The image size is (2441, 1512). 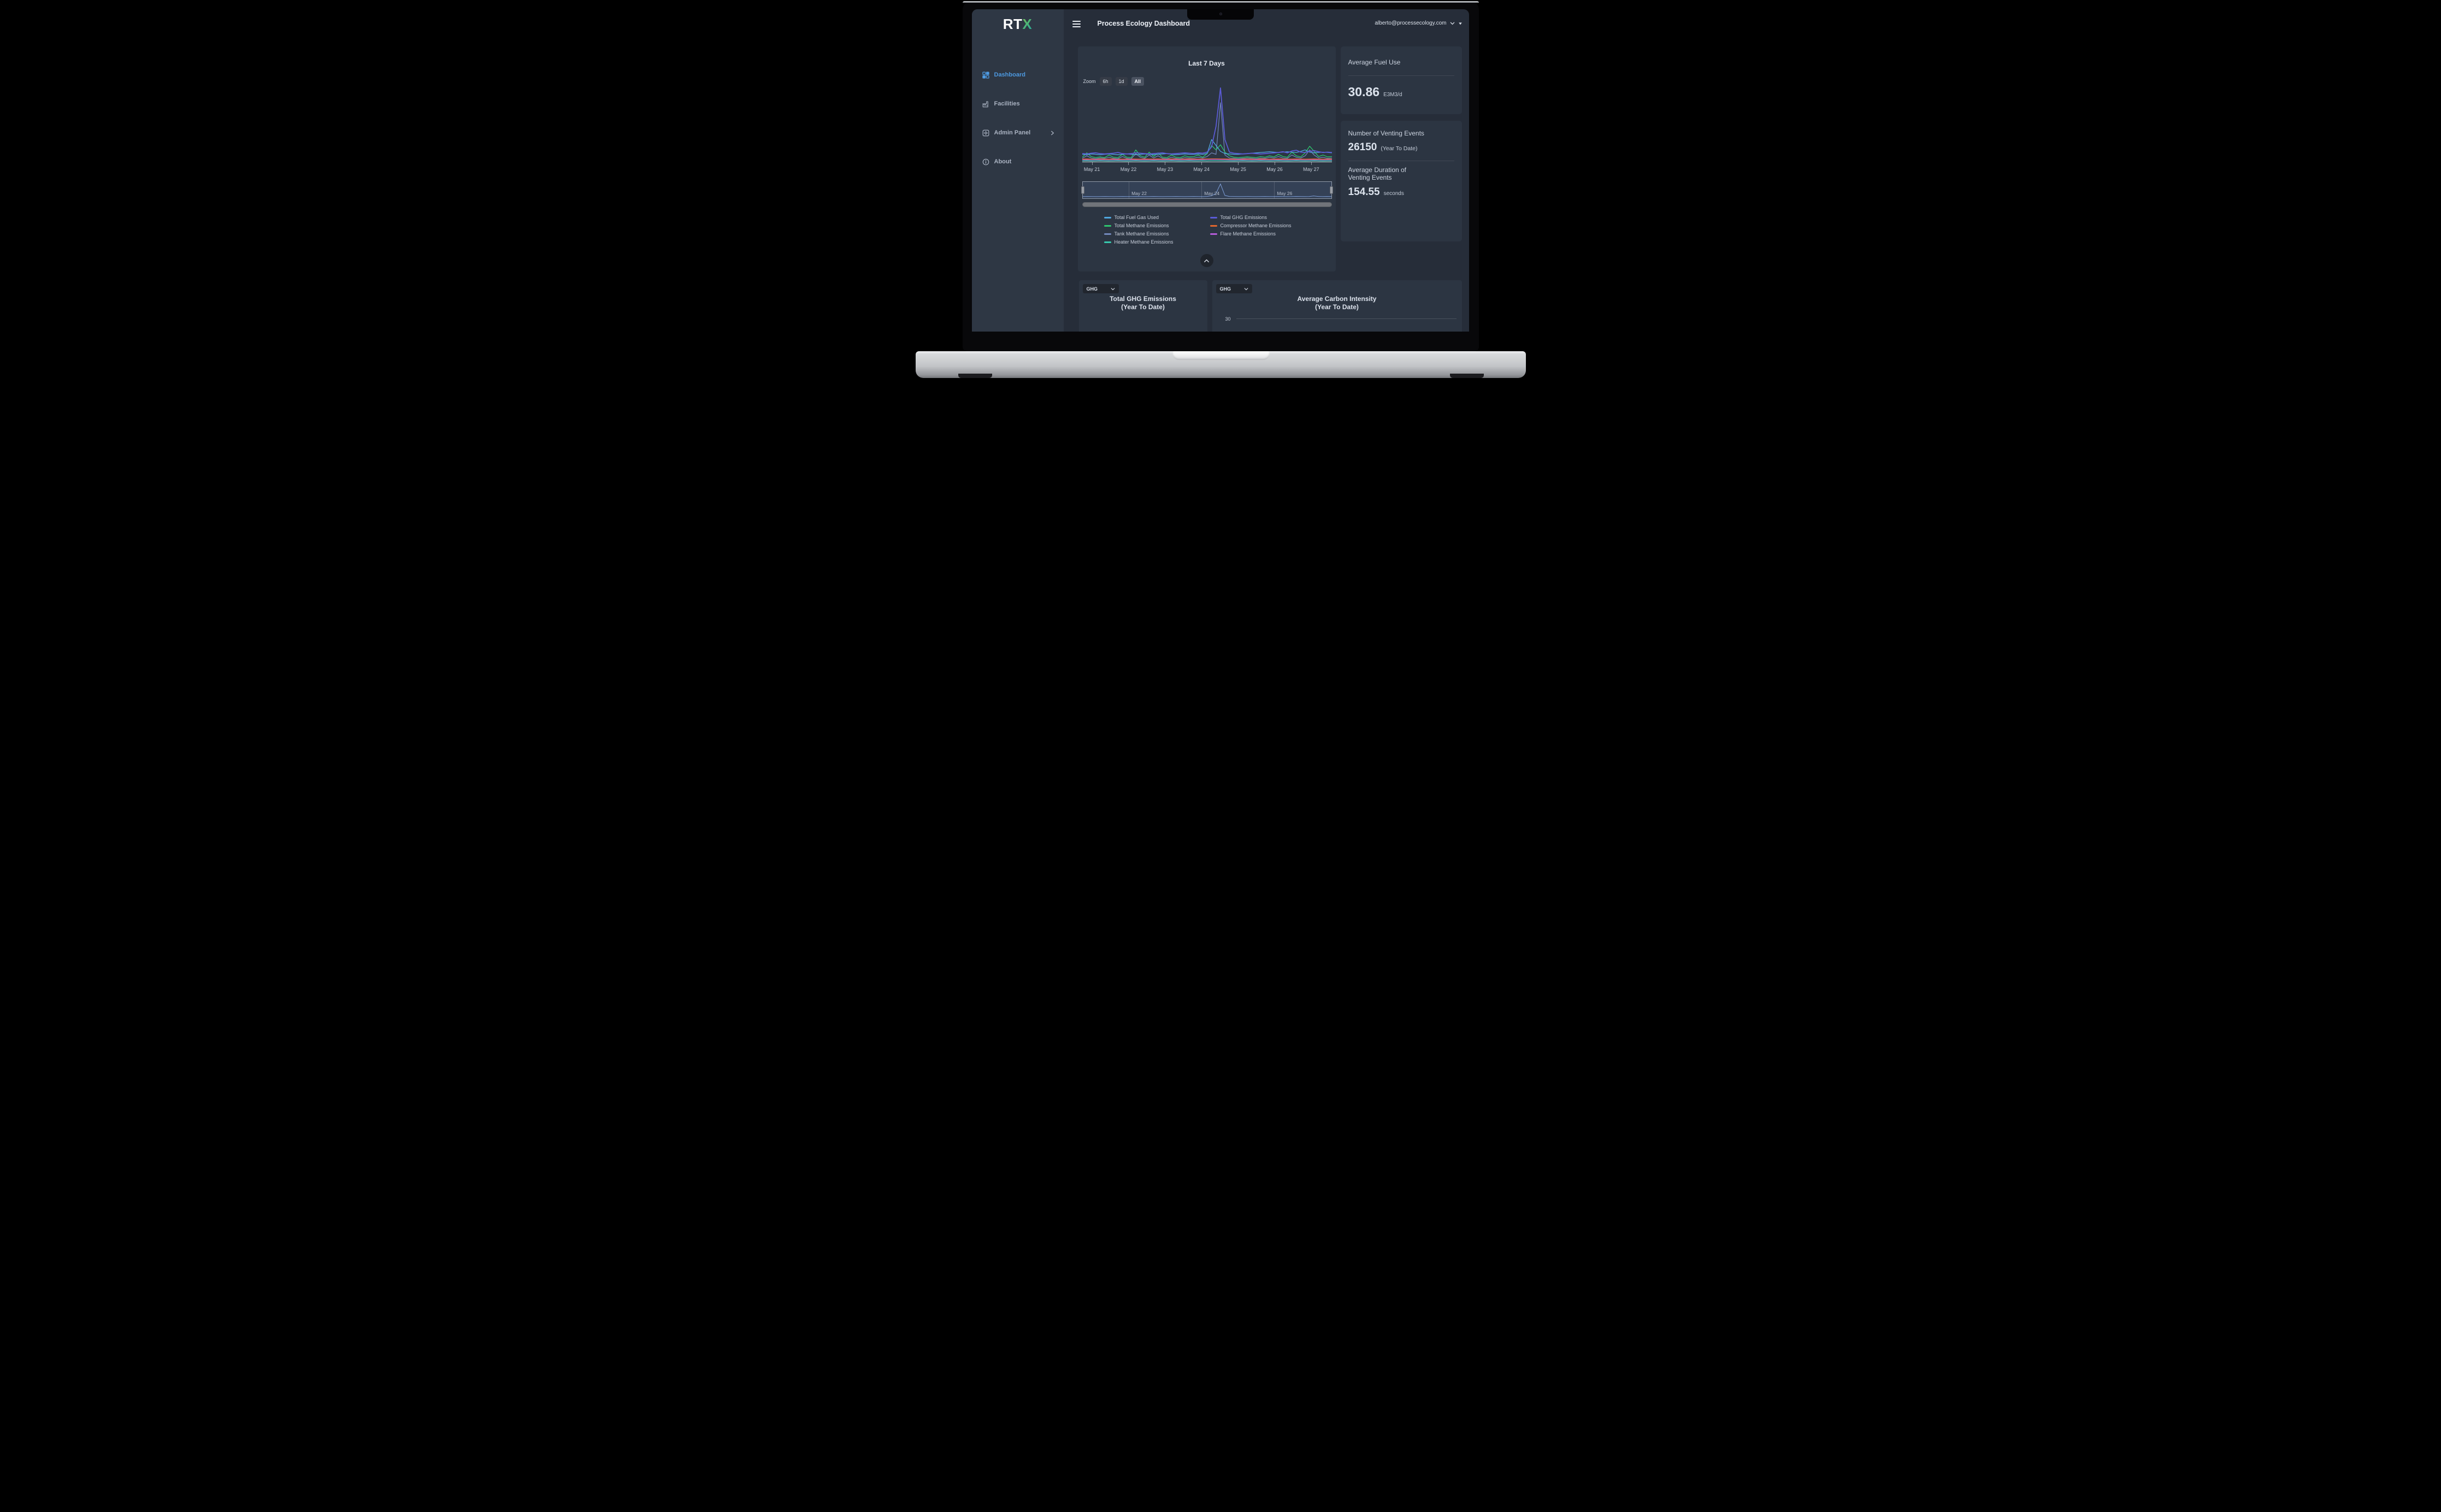 What do you see at coordinates (1248, 234) in the screenshot?
I see `legend-label: Flare Methane Emissions` at bounding box center [1248, 234].